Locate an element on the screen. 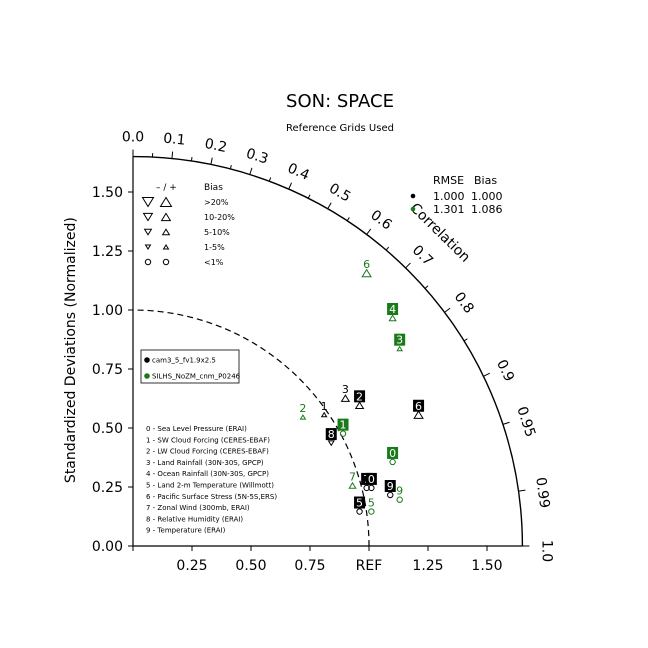  y-tick-label: 1.50 is located at coordinates (107, 193).